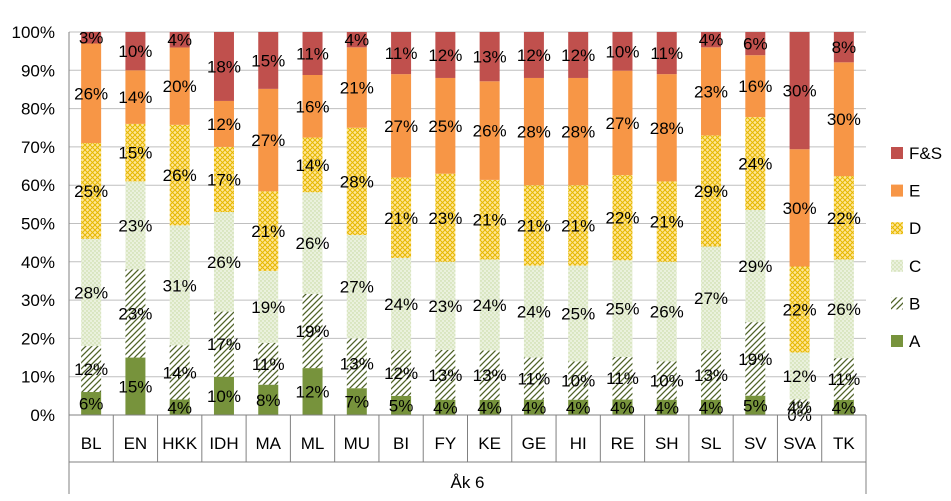  What do you see at coordinates (445, 443) in the screenshot?
I see `x-tick-label: FY` at bounding box center [445, 443].